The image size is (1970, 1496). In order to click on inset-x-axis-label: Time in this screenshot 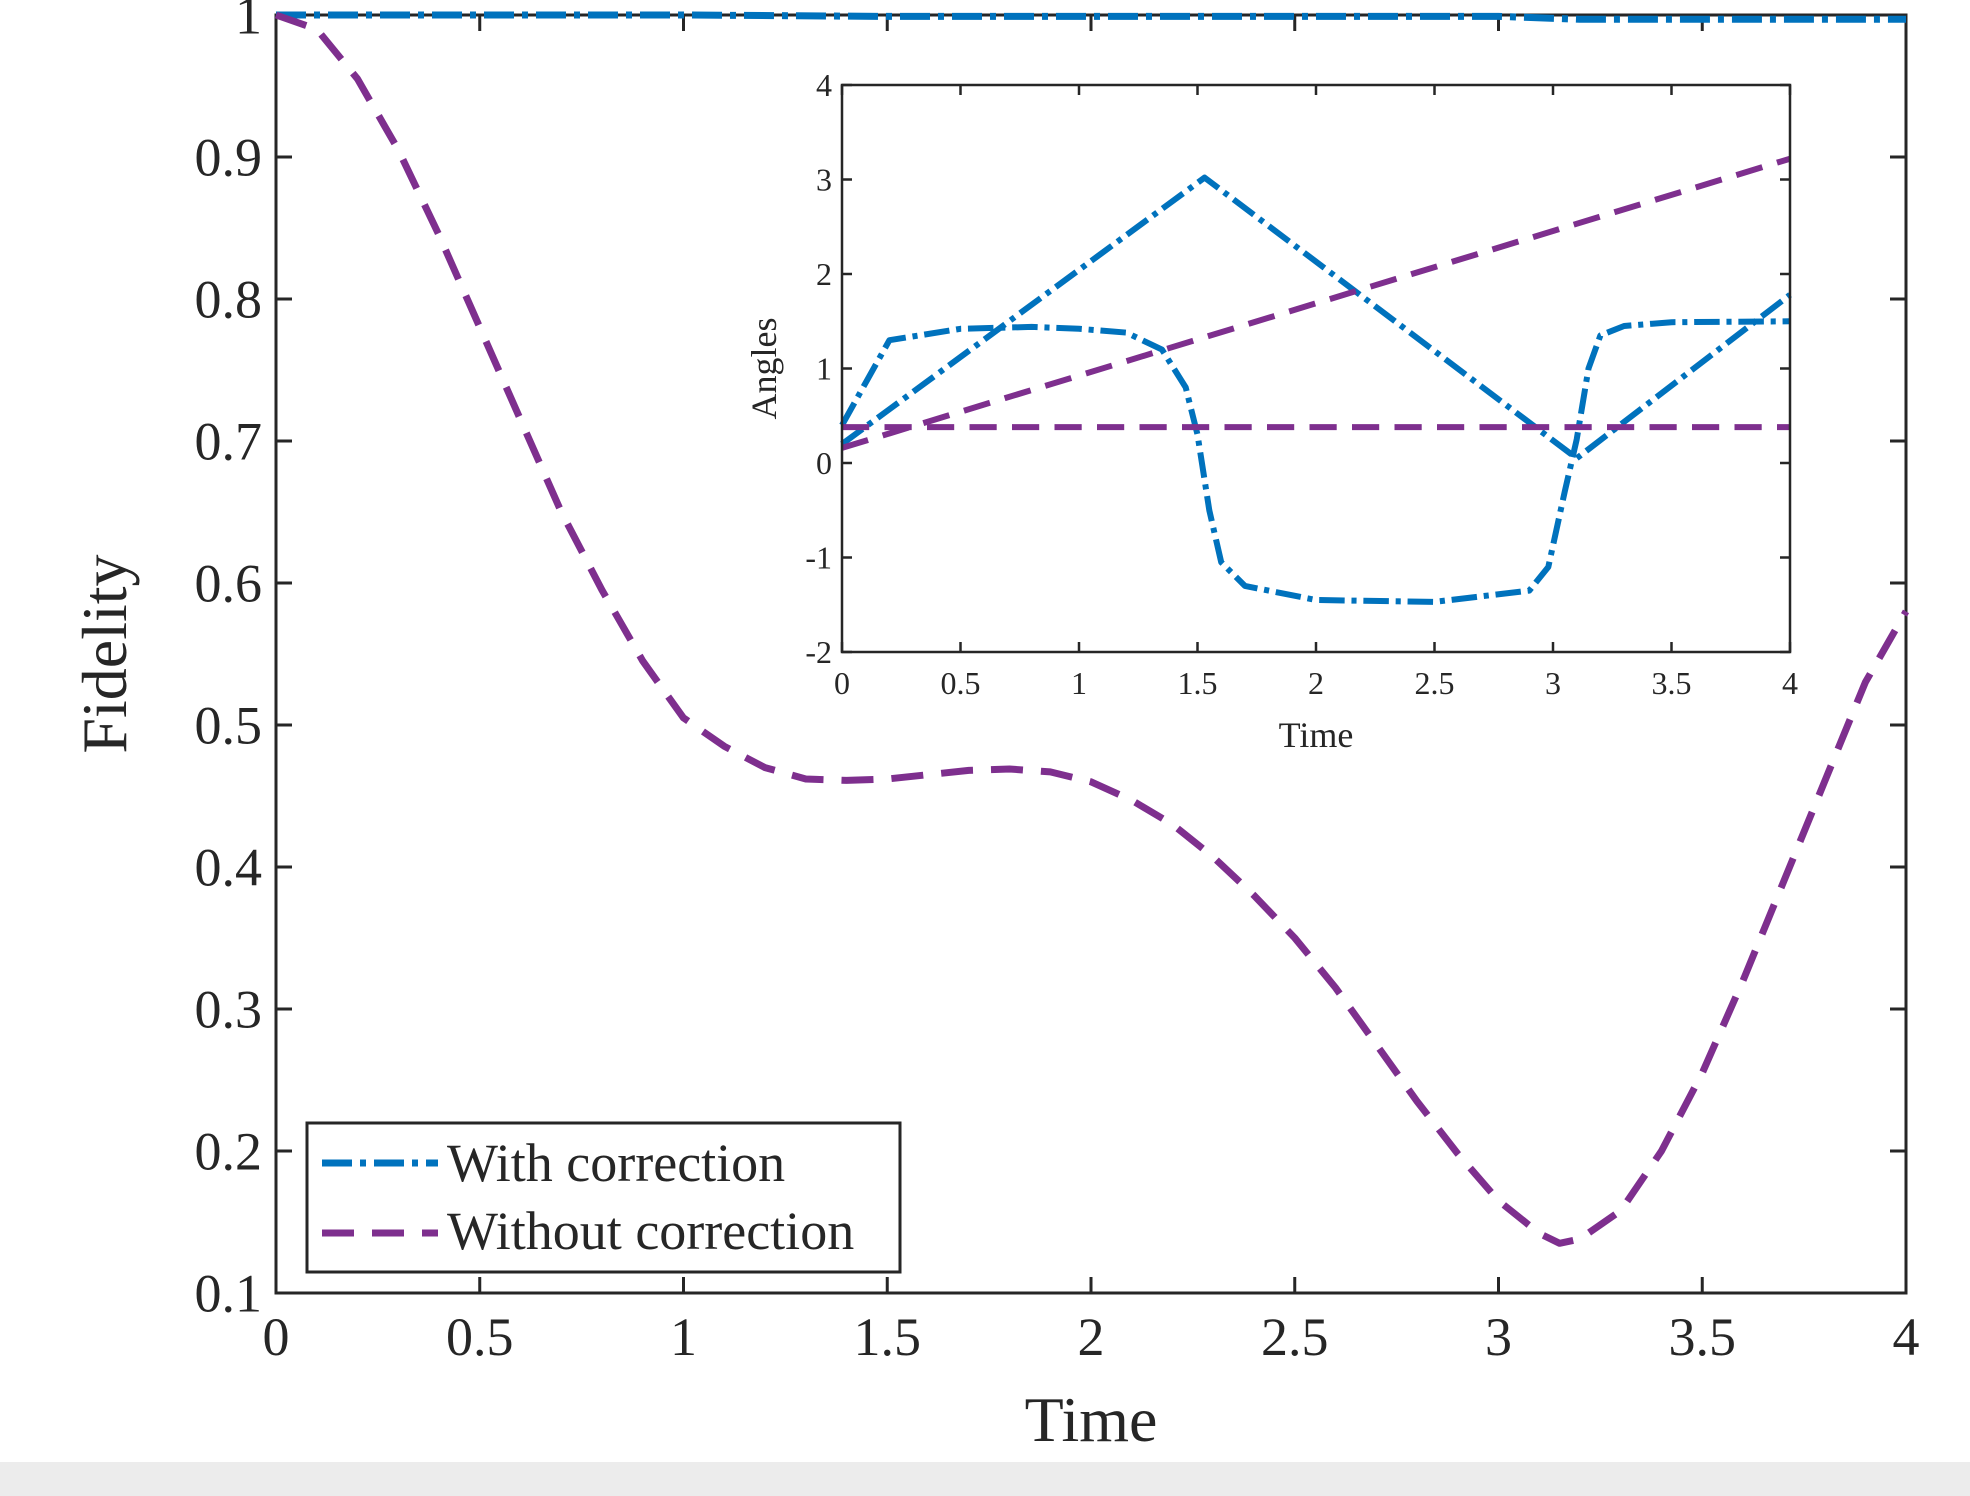, I will do `click(1316, 735)`.